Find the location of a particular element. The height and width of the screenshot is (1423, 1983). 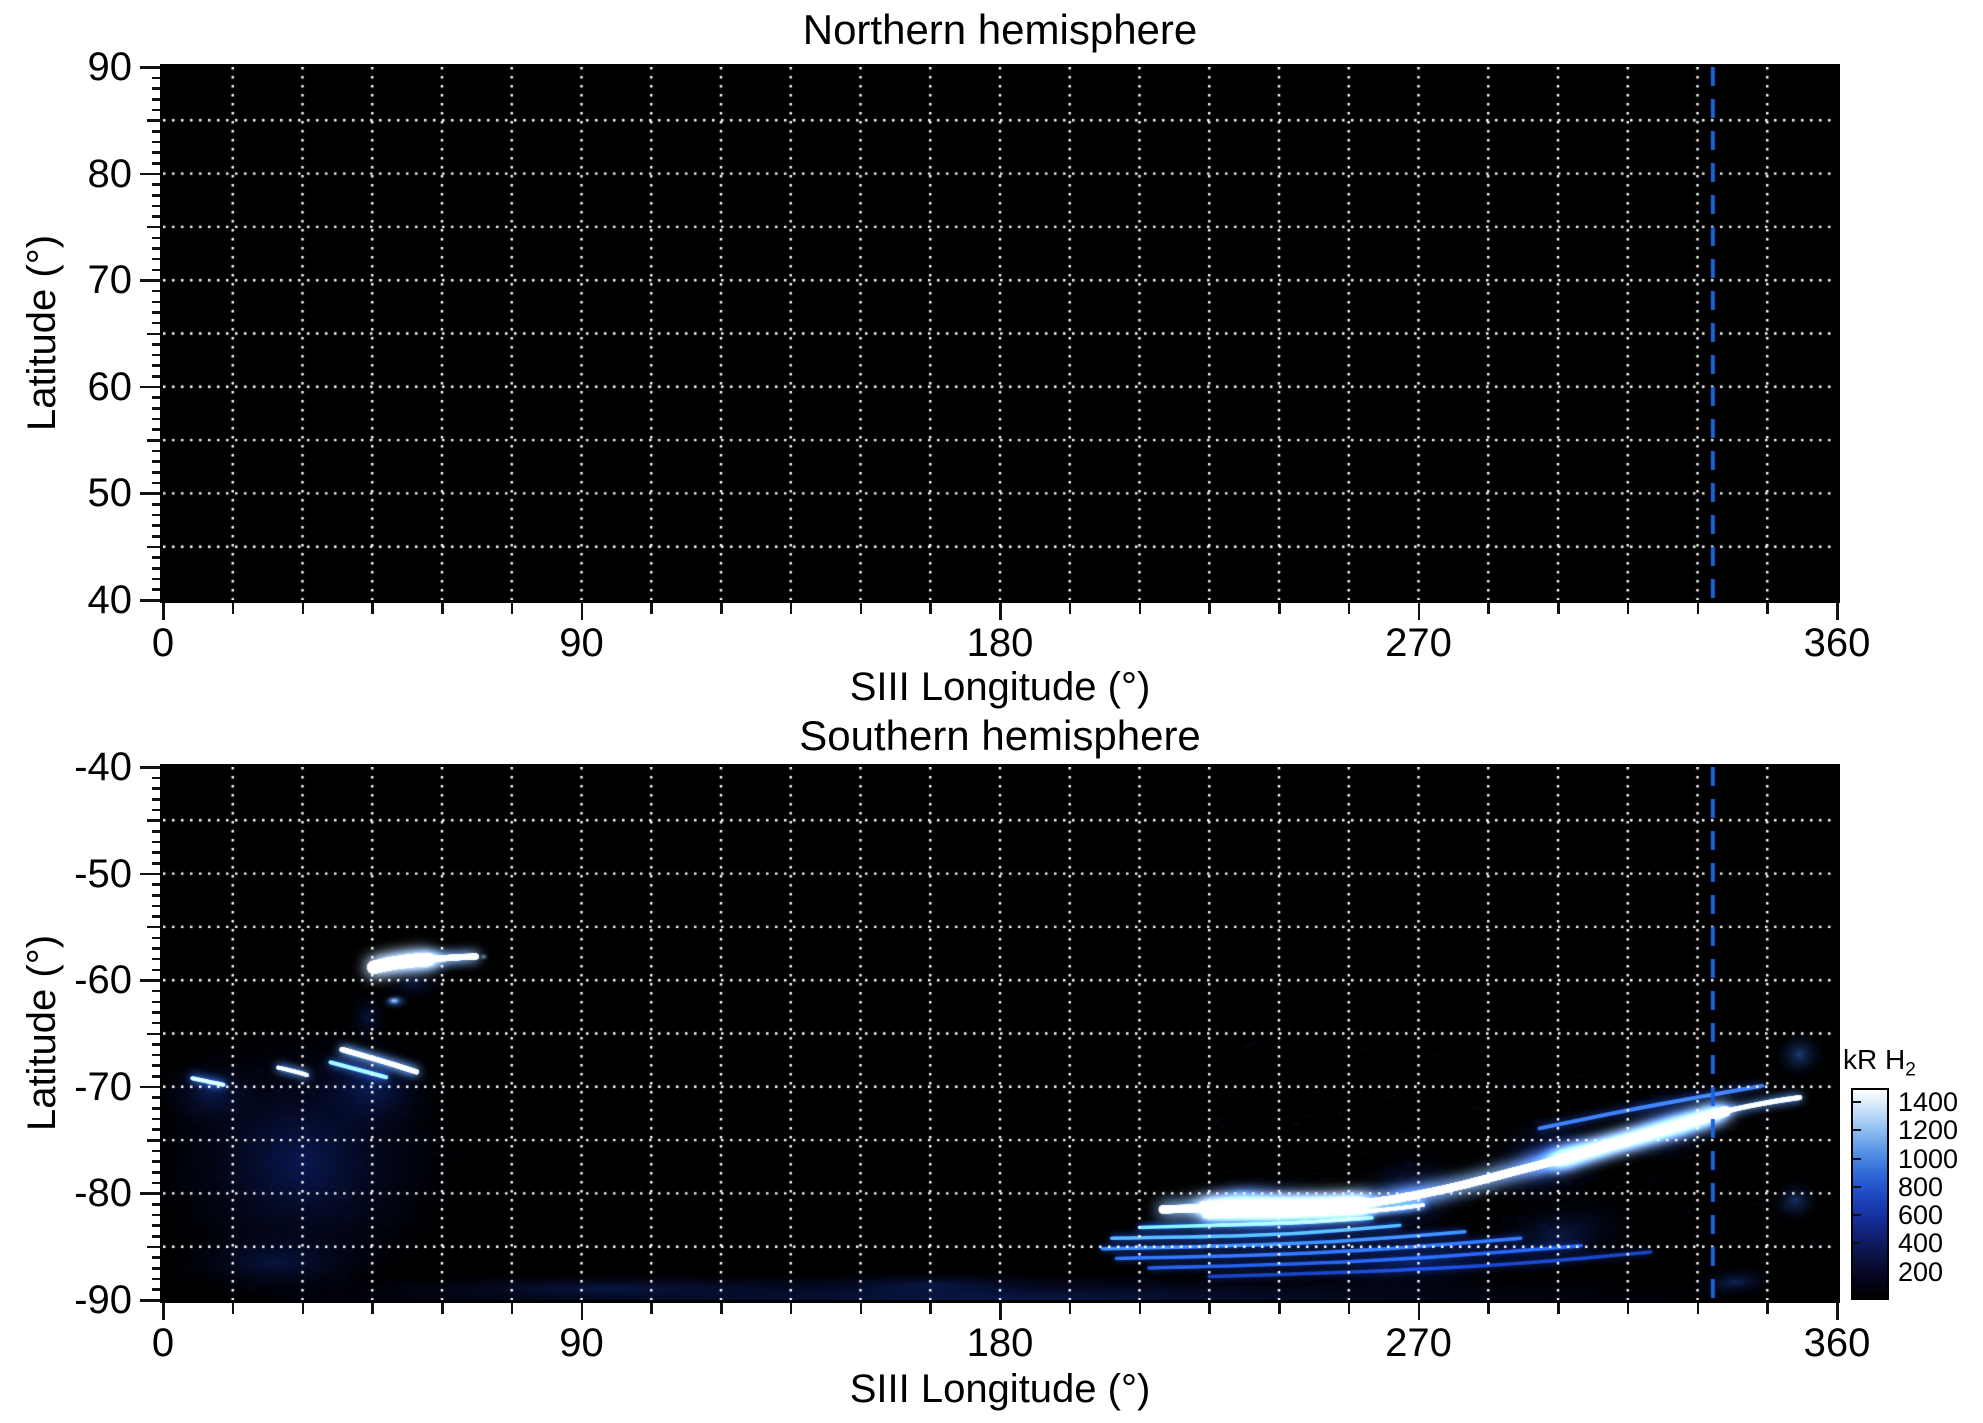

colorbar-title: kR H2 is located at coordinates (1879, 1062).